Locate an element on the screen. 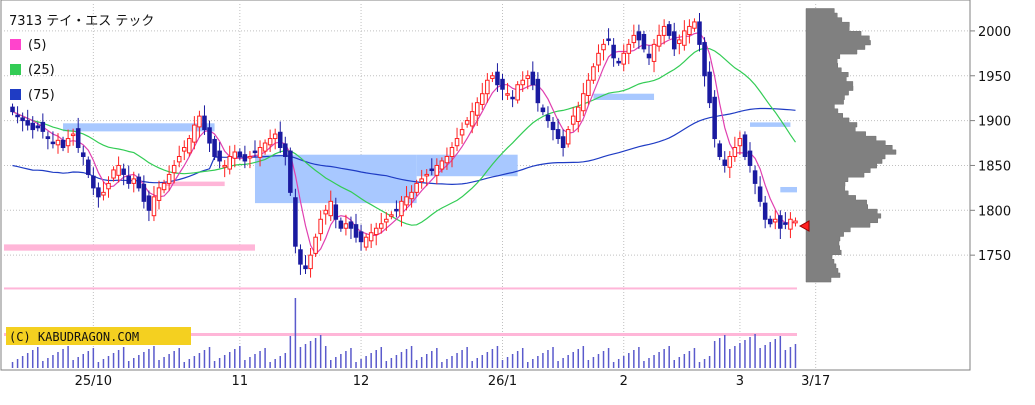 The image size is (1035, 405). legend-label-ma75: (75) is located at coordinates (41, 95).